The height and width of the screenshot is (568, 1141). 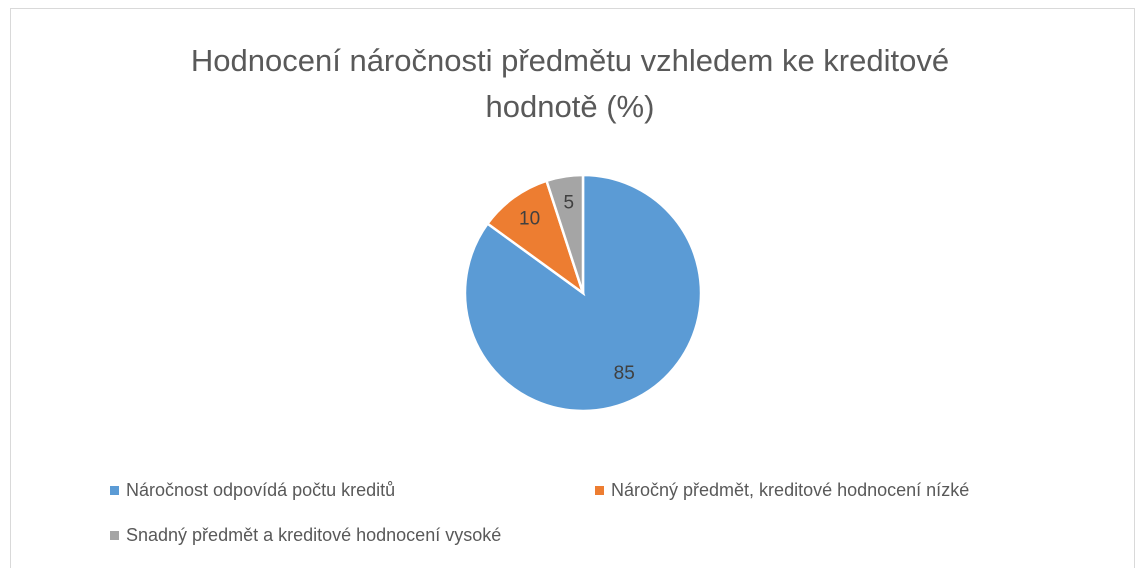 I want to click on chart: 85 10 5, so click(x=583, y=293).